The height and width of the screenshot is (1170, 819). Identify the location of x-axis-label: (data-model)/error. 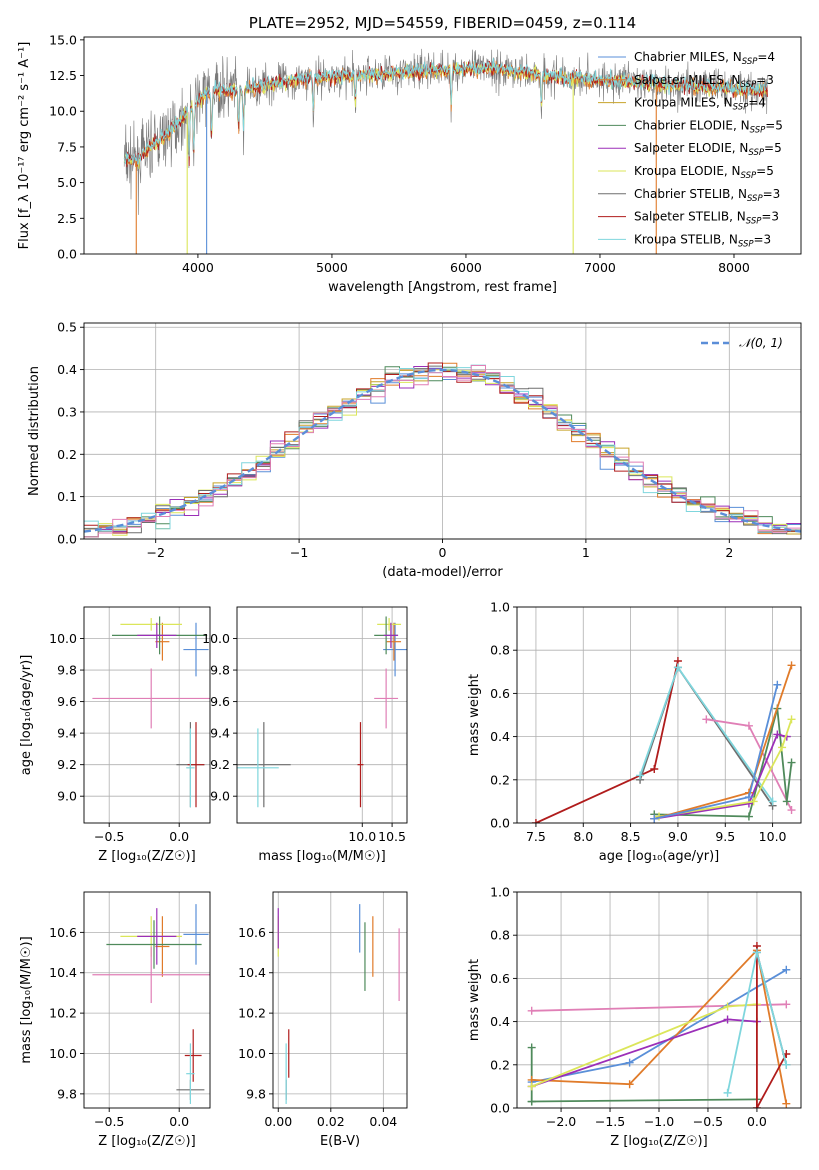
(442, 572).